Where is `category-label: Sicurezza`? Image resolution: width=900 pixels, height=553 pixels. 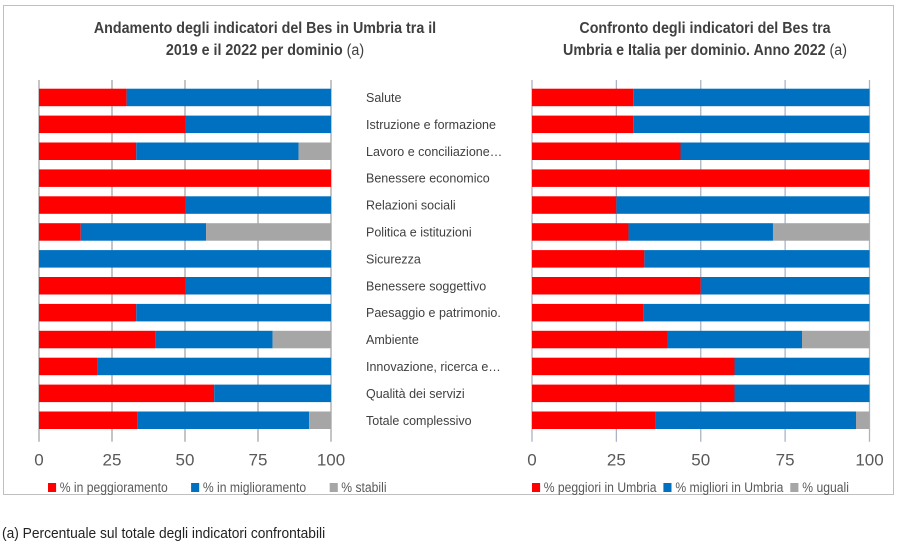 category-label: Sicurezza is located at coordinates (393, 259).